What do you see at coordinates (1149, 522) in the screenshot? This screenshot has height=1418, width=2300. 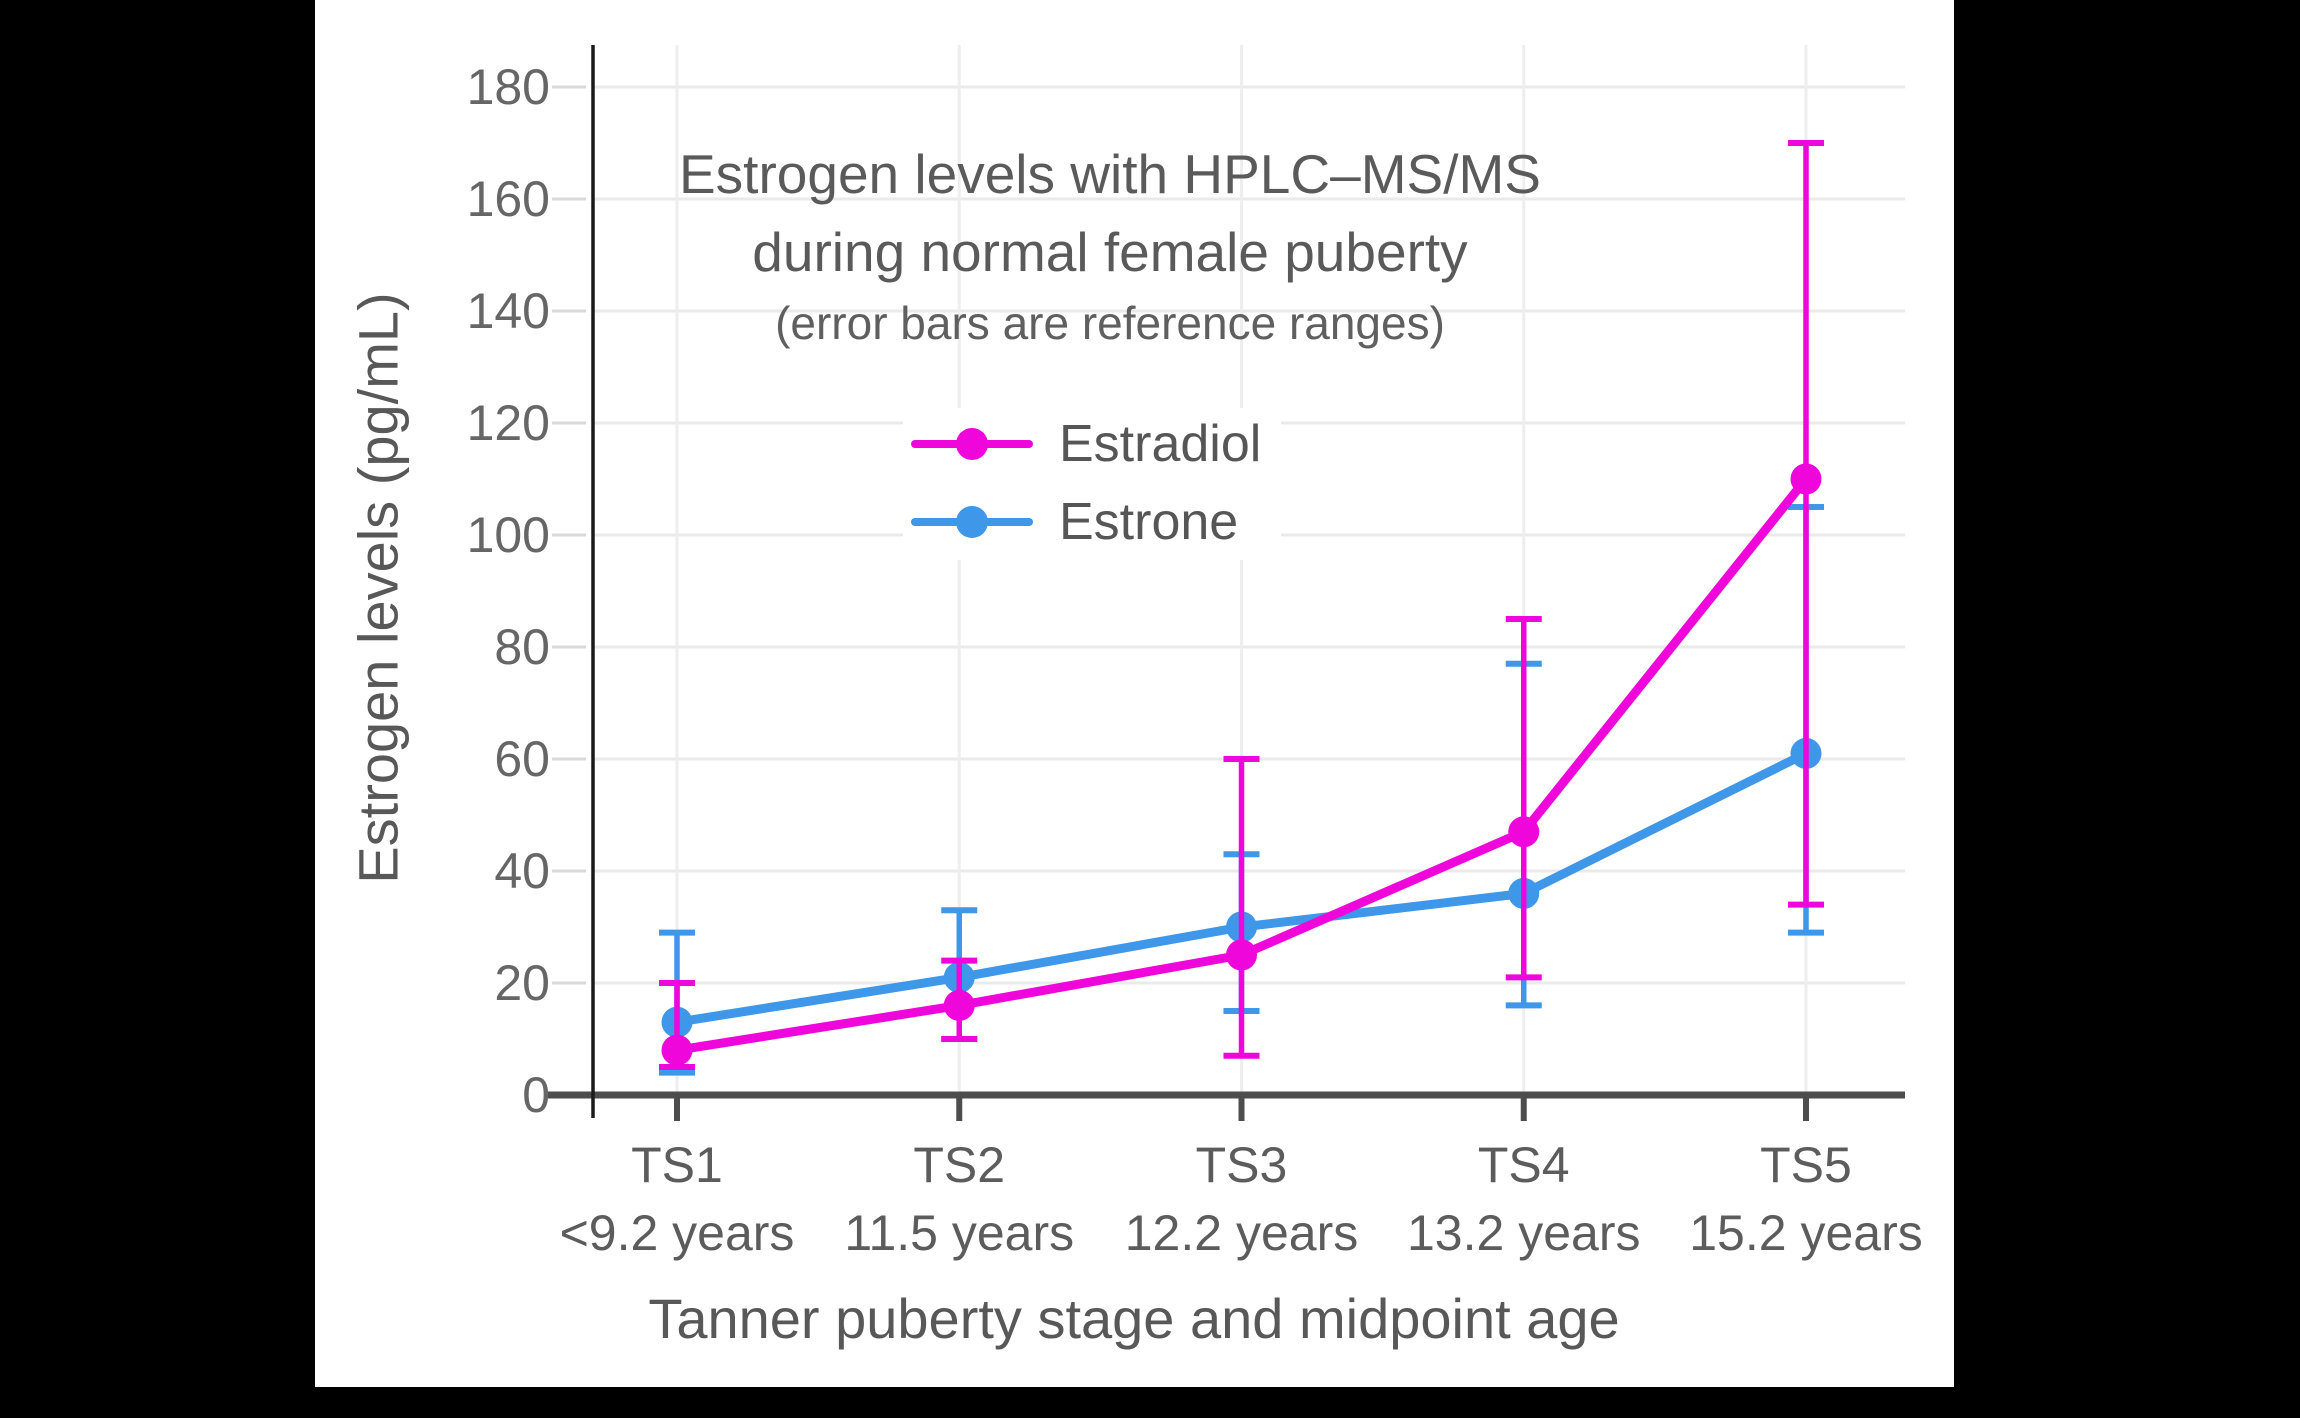 I see `legend-label-estrone: Estrone` at bounding box center [1149, 522].